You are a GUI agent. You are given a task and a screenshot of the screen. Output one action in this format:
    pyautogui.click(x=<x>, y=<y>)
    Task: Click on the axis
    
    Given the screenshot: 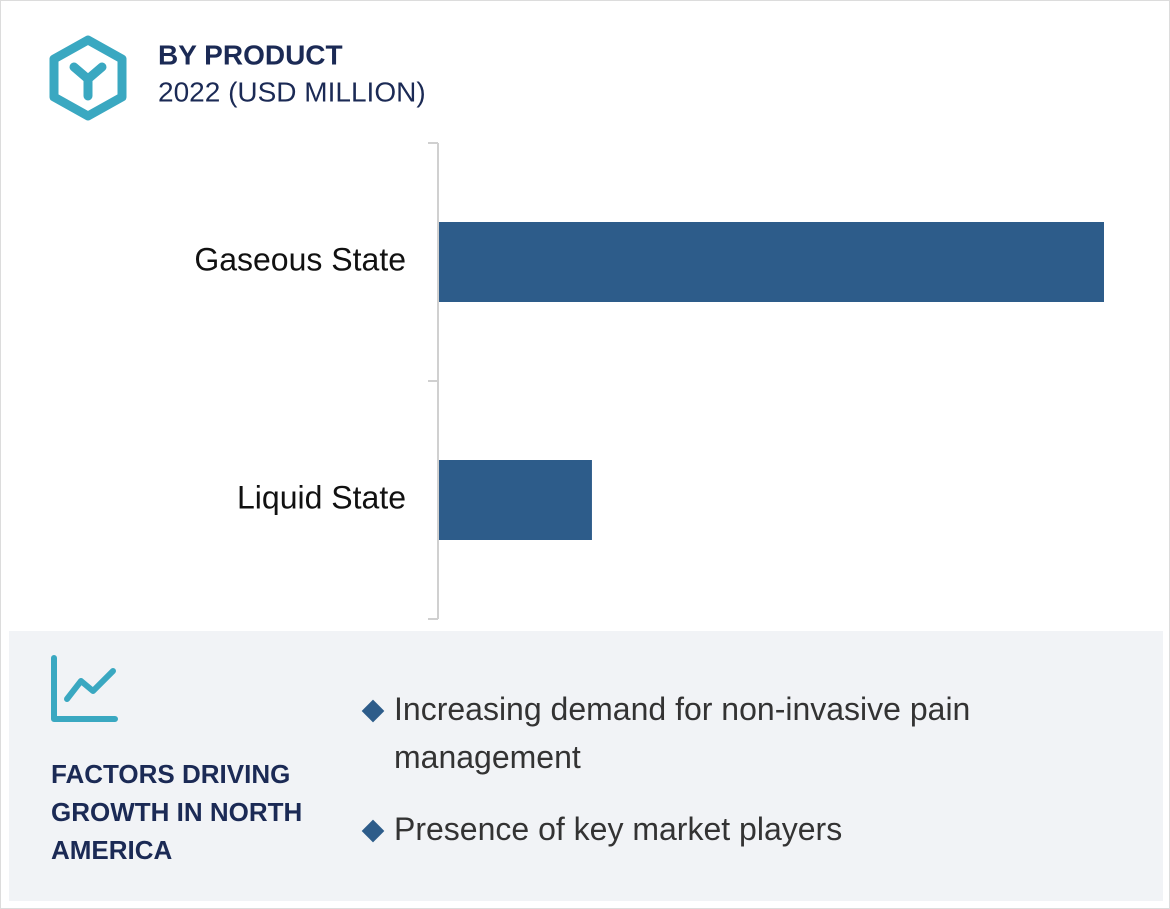 What is the action you would take?
    pyautogui.click(x=433, y=381)
    